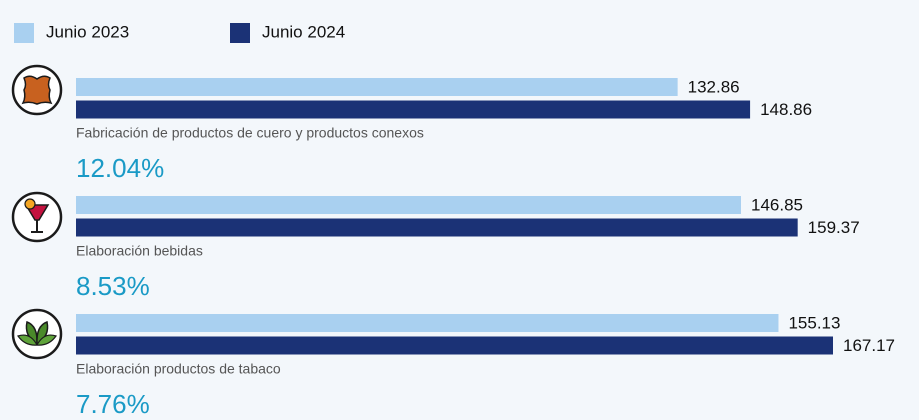 This screenshot has width=919, height=420. I want to click on change-label: 8.53%, so click(113, 286).